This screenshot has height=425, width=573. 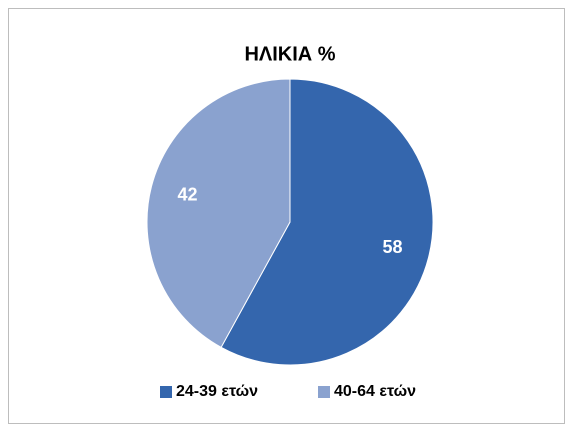 I want to click on data-label: 42, so click(x=187, y=194).